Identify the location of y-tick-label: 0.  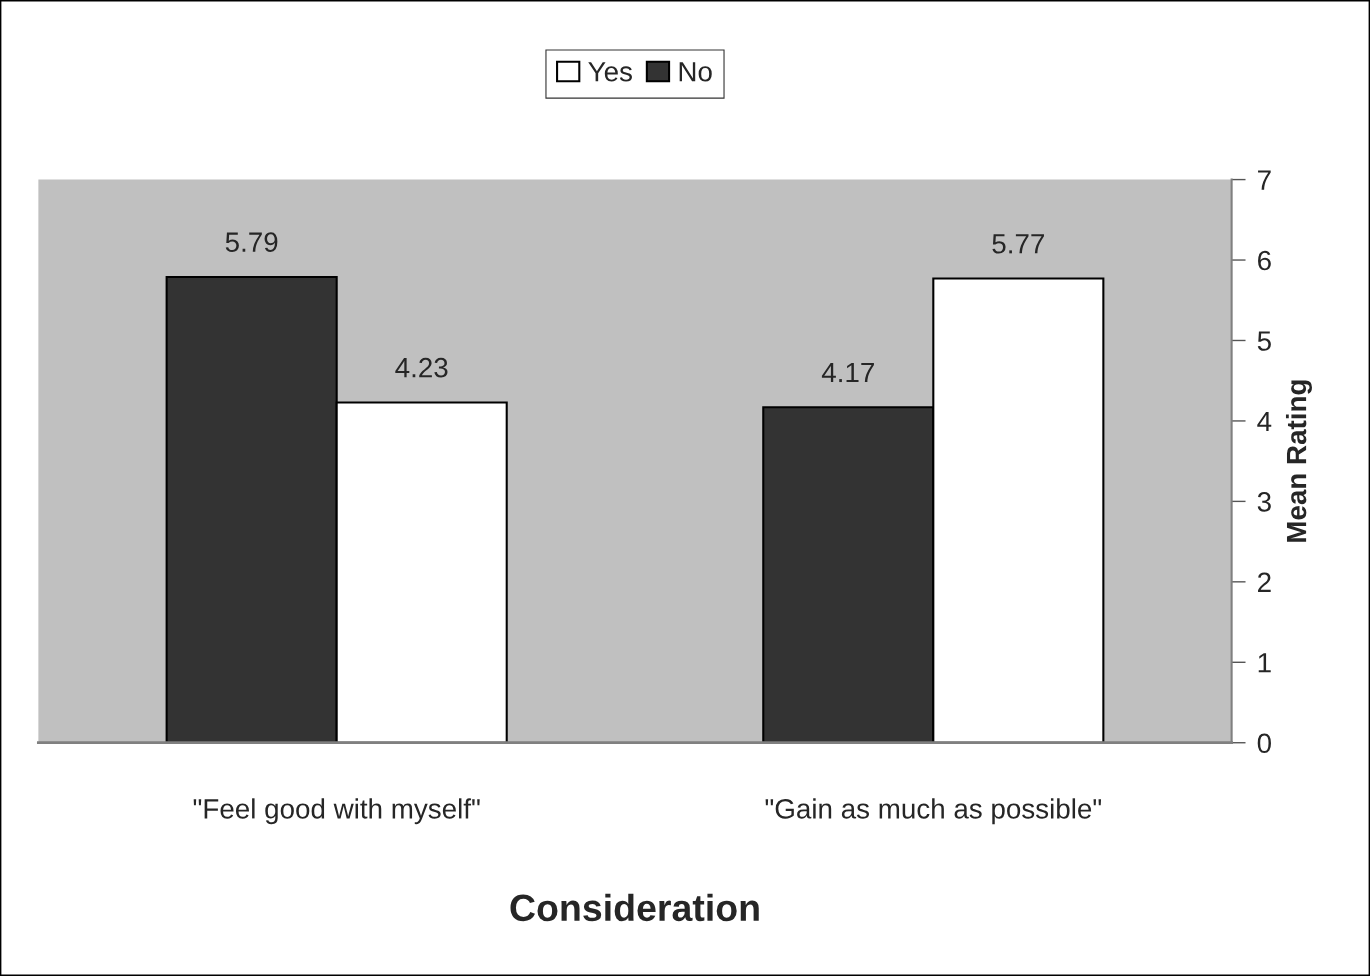
(1264, 743).